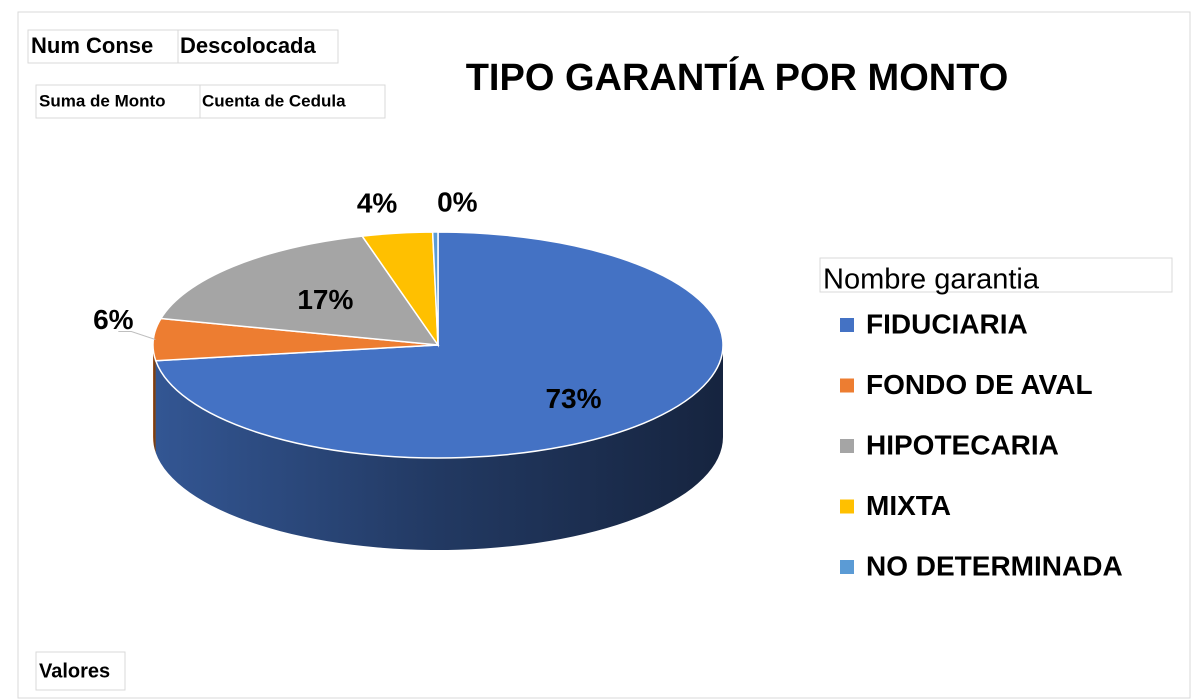 This screenshot has height=699, width=1200. I want to click on chart-title: TIPO GARANTÍA POR MONTO, so click(737, 77).